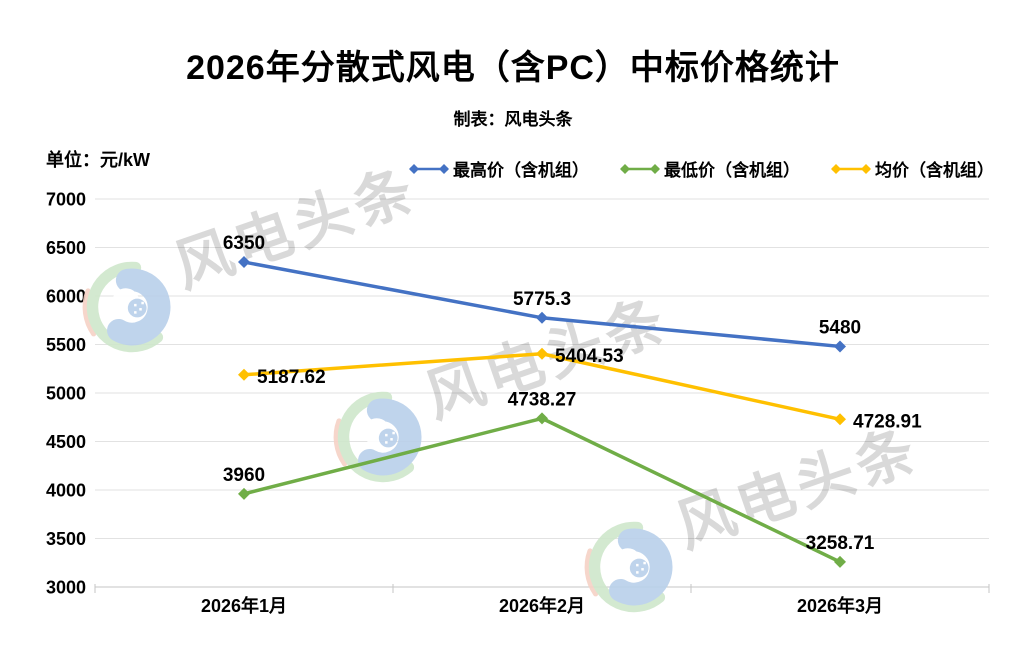  What do you see at coordinates (66, 588) in the screenshot?
I see `y-tick-label: 3000` at bounding box center [66, 588].